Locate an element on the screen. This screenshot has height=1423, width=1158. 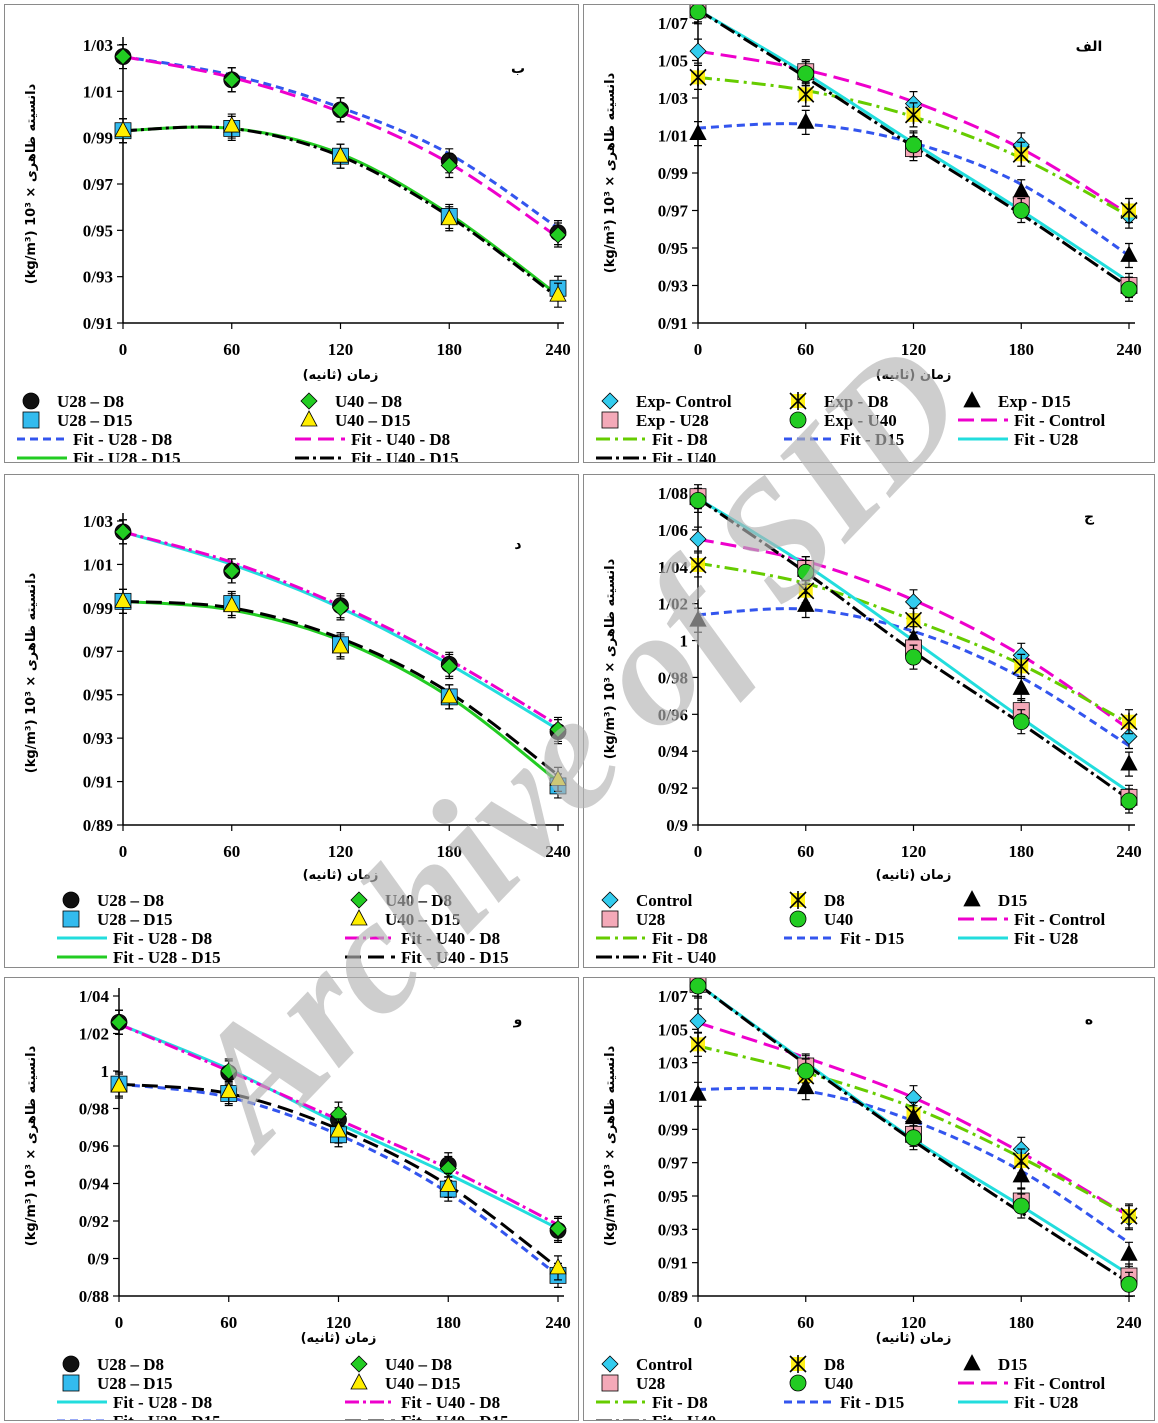
legend-label: Exp - U28 is located at coordinates (672, 420).